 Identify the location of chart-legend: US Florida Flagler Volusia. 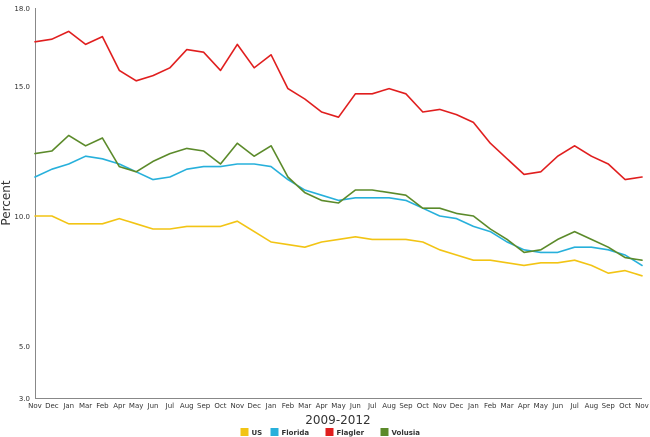
(330, 432).